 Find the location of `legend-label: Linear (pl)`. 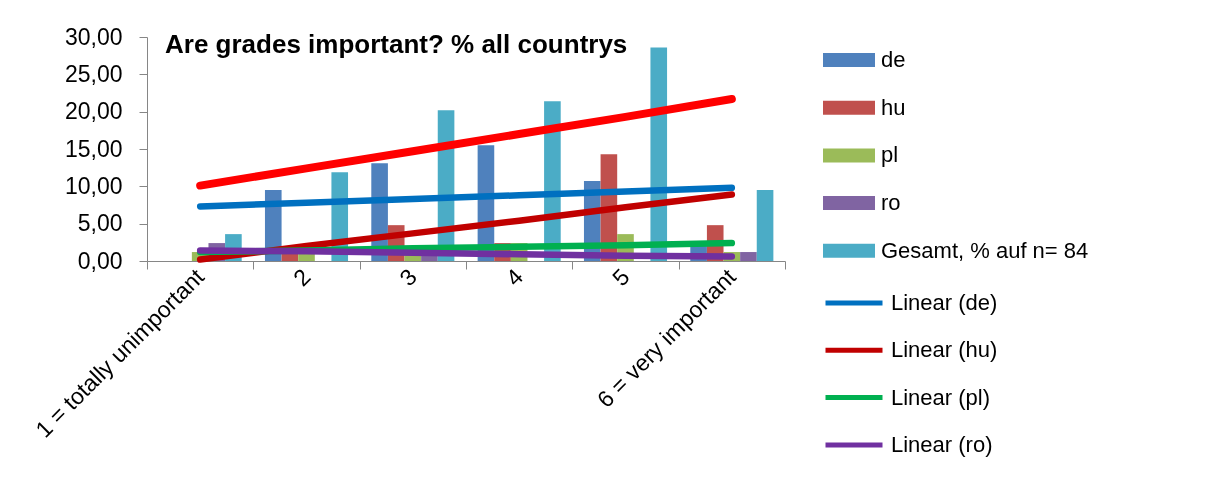

legend-label: Linear (pl) is located at coordinates (941, 397).